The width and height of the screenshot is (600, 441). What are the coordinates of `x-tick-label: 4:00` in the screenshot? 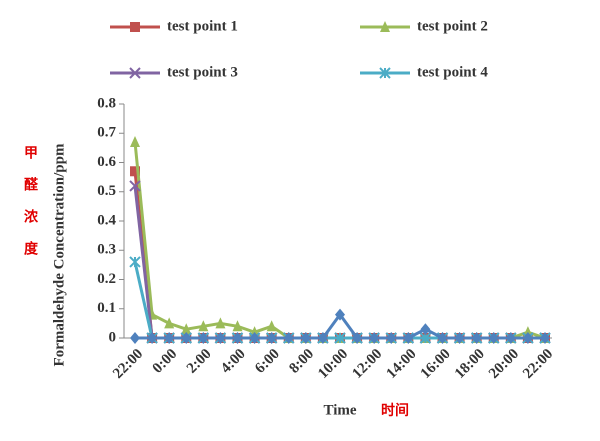 It's located at (233, 361).